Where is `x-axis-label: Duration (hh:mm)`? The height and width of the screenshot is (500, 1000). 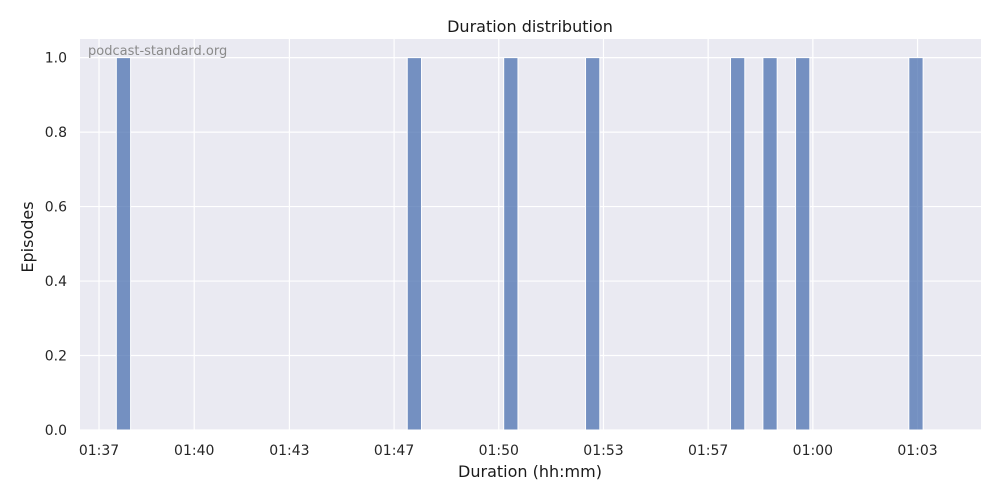 x-axis-label: Duration (hh:mm) is located at coordinates (530, 471).